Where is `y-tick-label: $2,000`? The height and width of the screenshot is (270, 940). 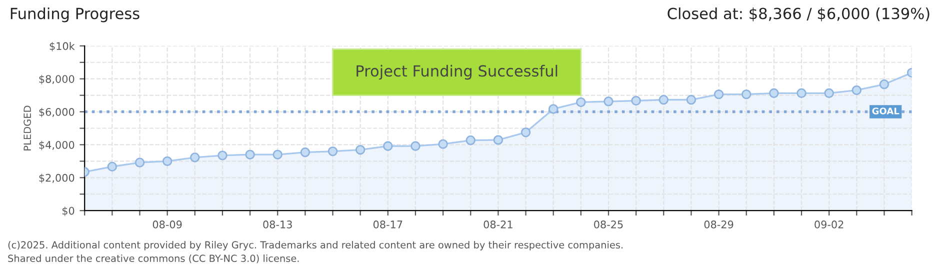 y-tick-label: $2,000 is located at coordinates (56, 179).